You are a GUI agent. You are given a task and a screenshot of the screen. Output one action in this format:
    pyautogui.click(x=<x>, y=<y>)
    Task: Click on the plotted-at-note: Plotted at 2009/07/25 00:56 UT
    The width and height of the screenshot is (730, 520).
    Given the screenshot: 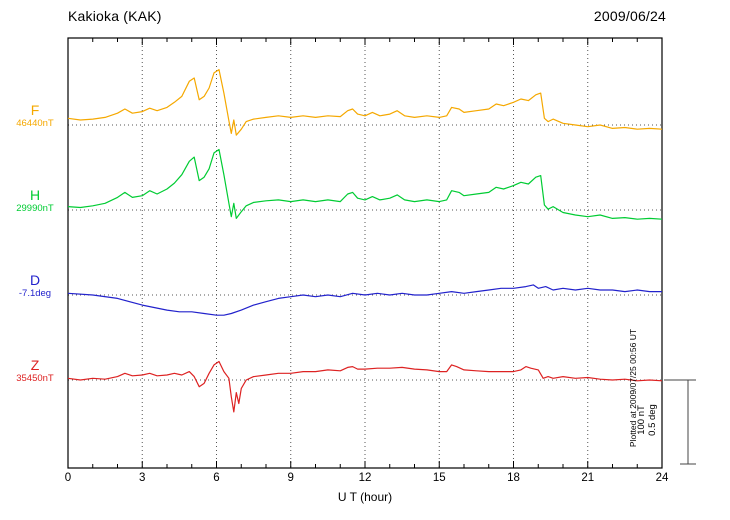 What is the action you would take?
    pyautogui.click(x=633, y=388)
    